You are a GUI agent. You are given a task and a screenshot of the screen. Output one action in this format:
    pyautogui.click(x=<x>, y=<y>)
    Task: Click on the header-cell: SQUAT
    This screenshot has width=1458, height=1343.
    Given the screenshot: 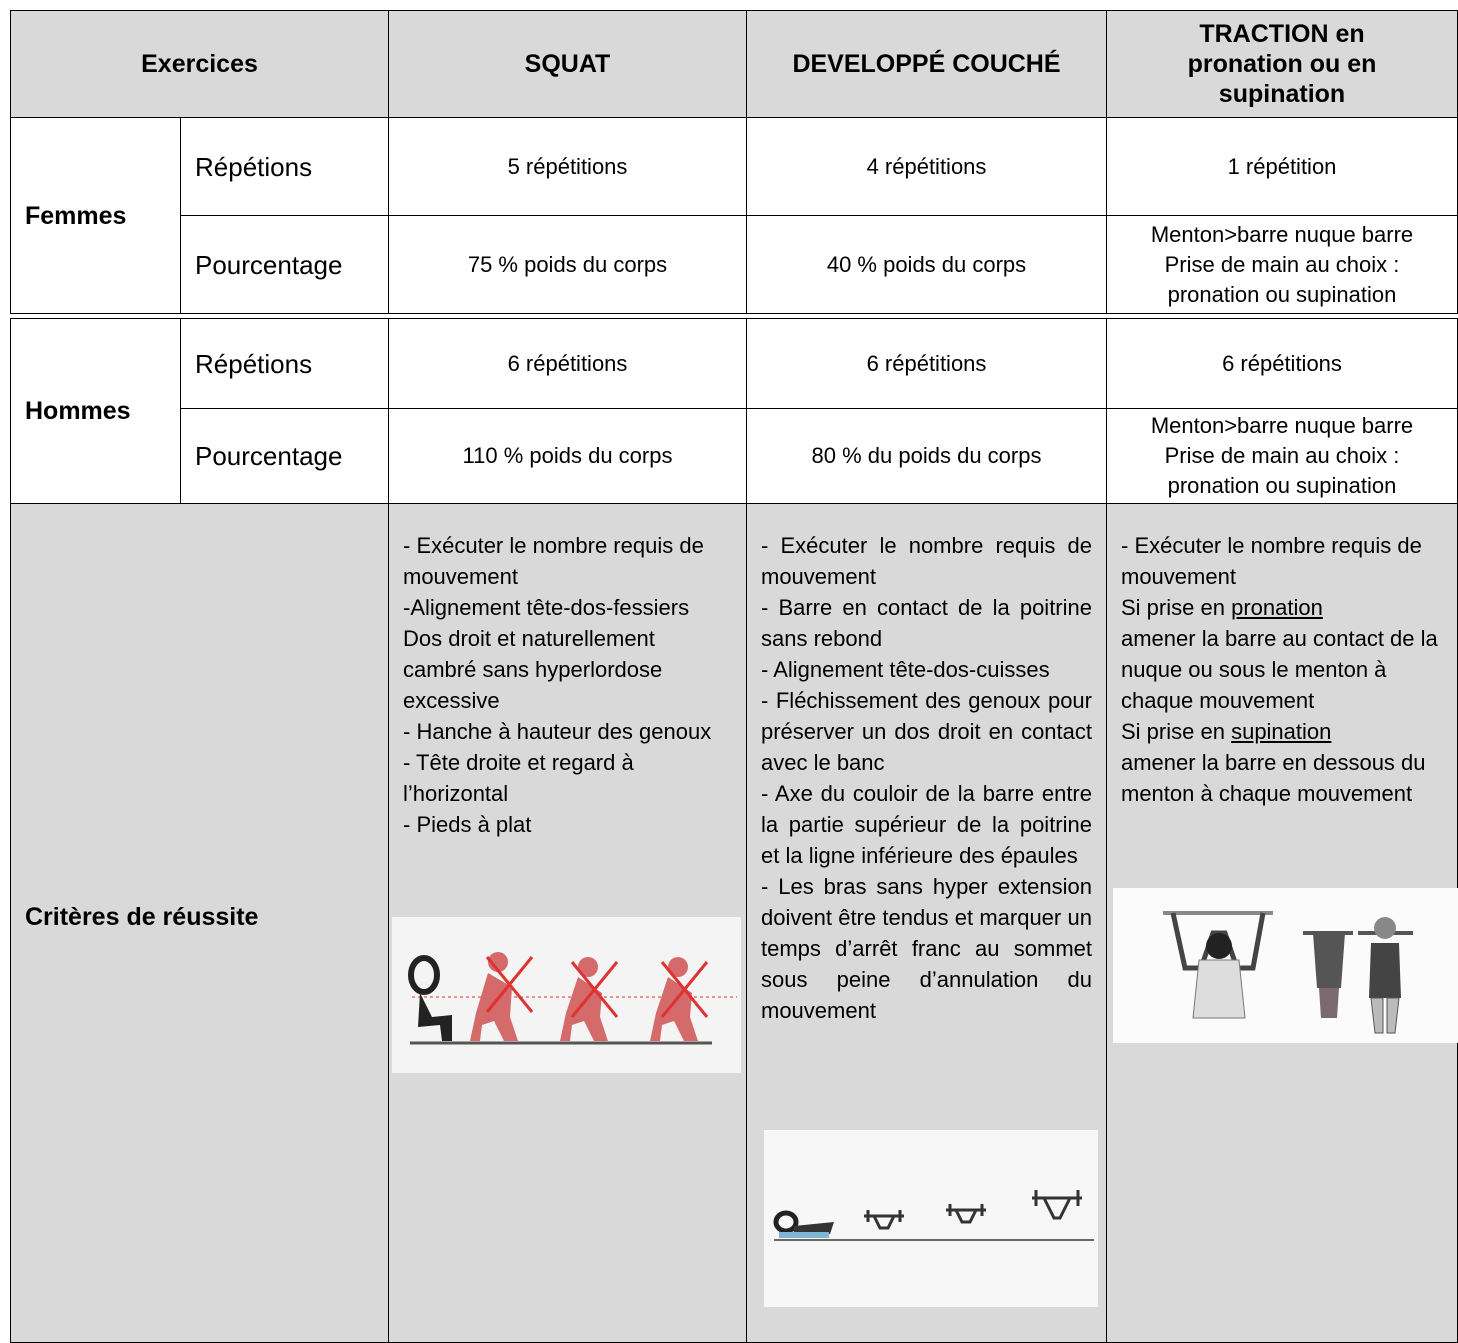 What is the action you would take?
    pyautogui.click(x=567, y=64)
    